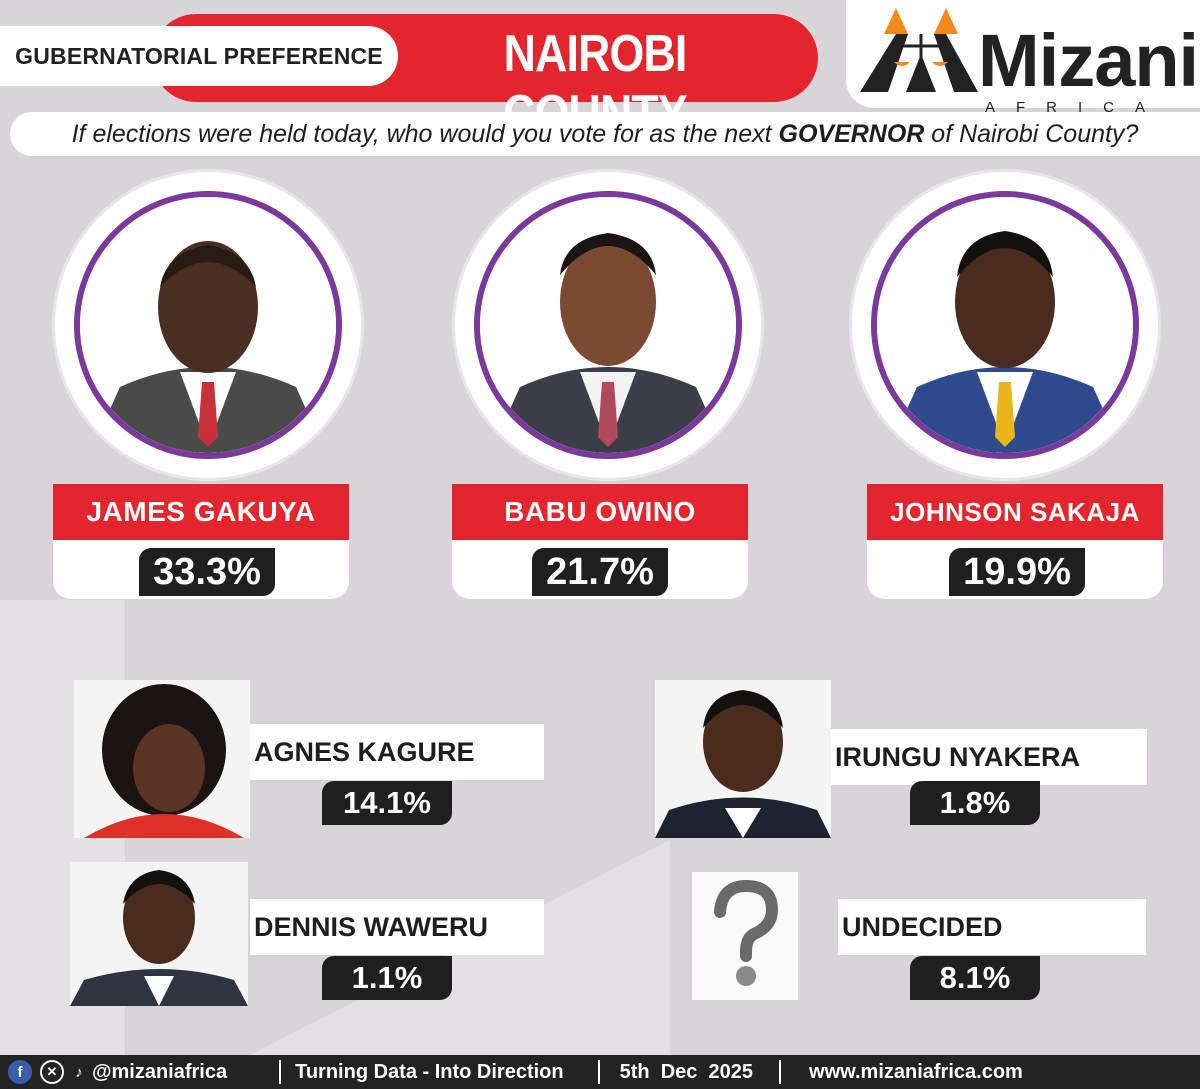 Image resolution: width=1200 pixels, height=1089 pixels. I want to click on logo-sub-text: AFRICA, so click(1076, 107).